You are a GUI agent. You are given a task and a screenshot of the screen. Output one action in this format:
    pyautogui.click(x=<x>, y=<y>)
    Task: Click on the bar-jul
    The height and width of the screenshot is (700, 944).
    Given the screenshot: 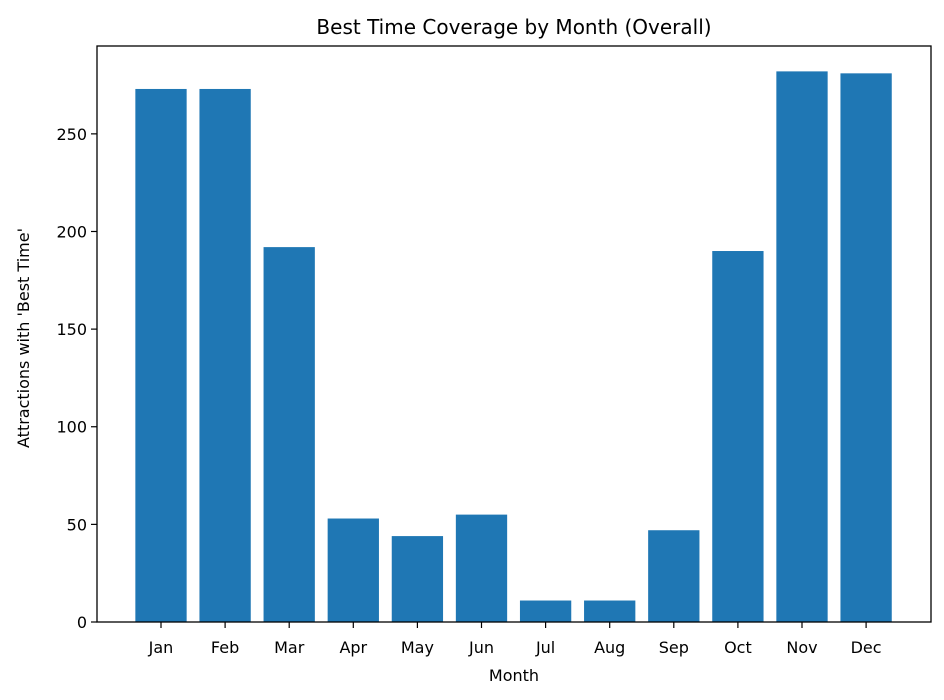 What is the action you would take?
    pyautogui.click(x=545, y=611)
    